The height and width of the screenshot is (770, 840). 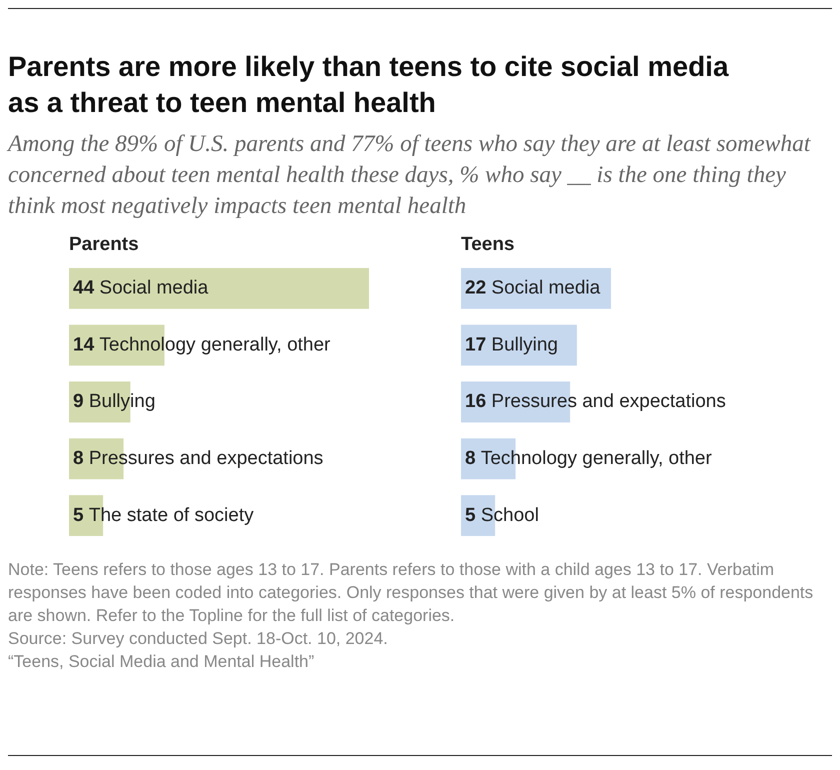 What do you see at coordinates (369, 85) in the screenshot?
I see `chart-title: Parents are more likely than teens to cite social media as a threat to teen mental health` at bounding box center [369, 85].